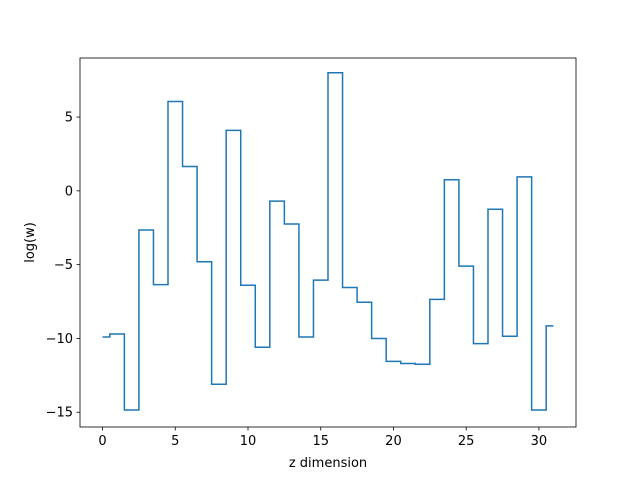 The width and height of the screenshot is (640, 480). I want to click on x-tick-label: 0, so click(102, 441).